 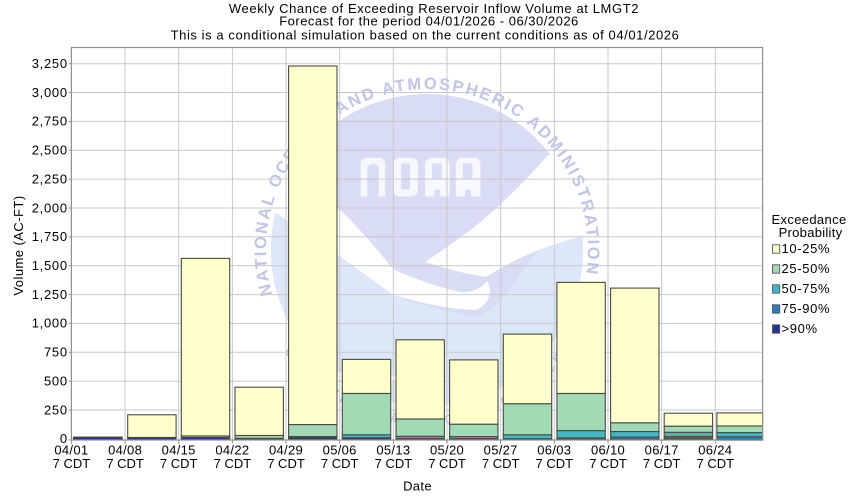 What do you see at coordinates (50, 178) in the screenshot?
I see `svg-text: 2,250` at bounding box center [50, 178].